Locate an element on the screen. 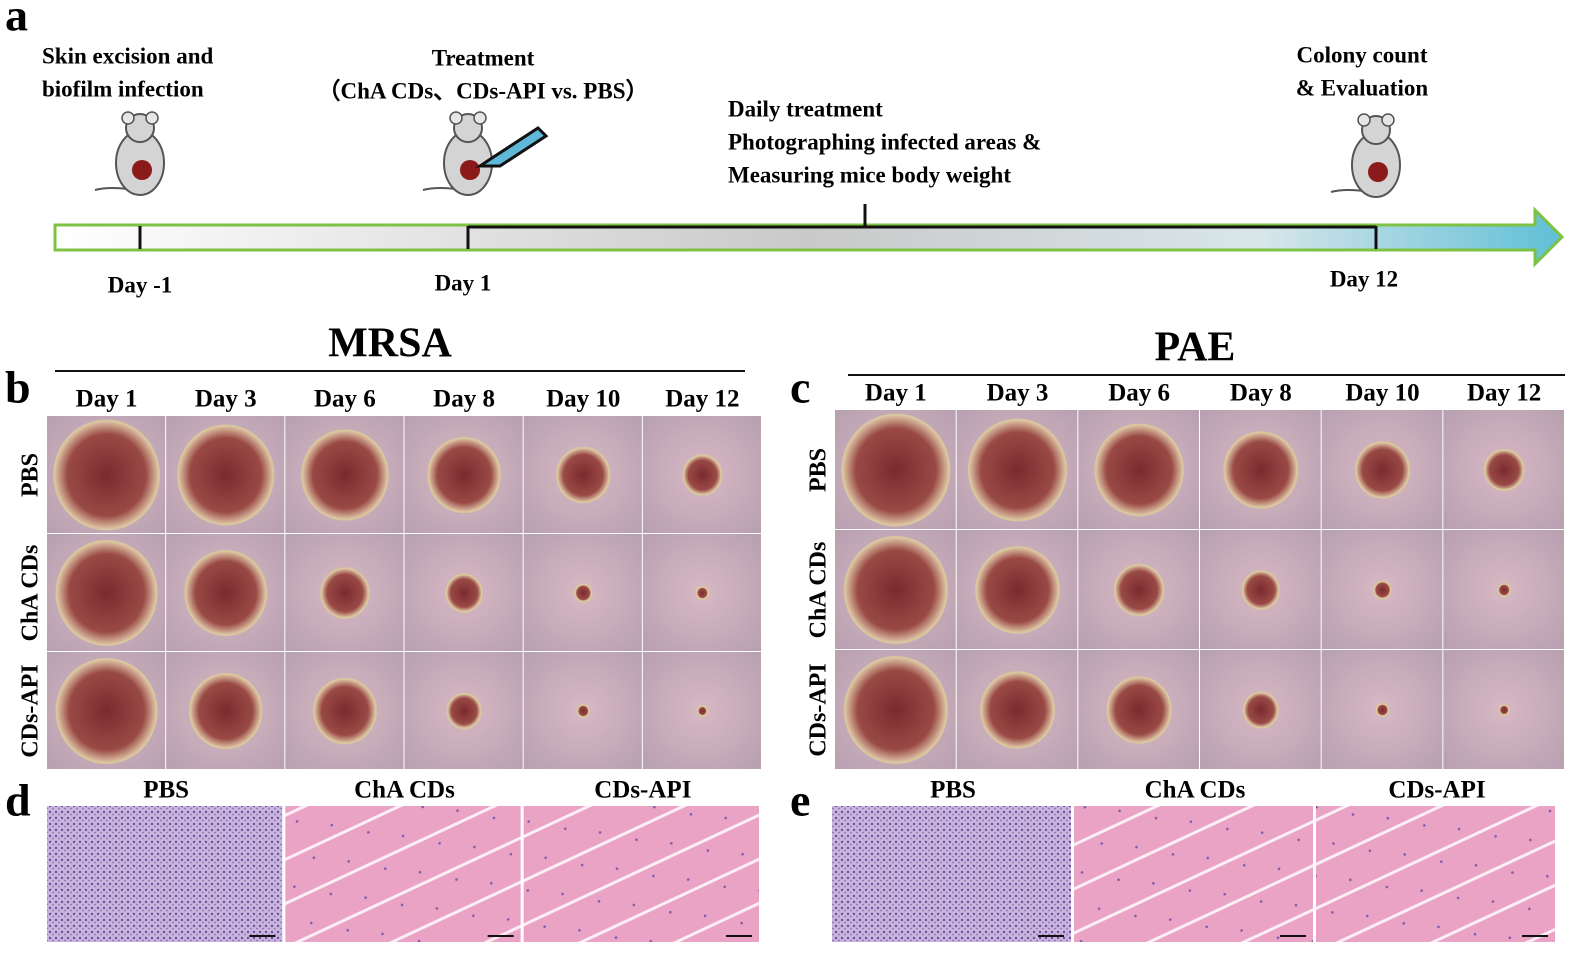 The height and width of the screenshot is (964, 1595). day-label: Day 1 is located at coordinates (463, 282).